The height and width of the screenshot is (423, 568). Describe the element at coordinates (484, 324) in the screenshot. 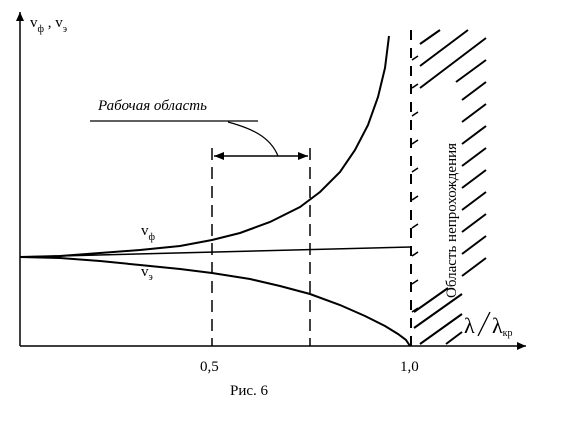

I see `x-axis-label-slash` at that location.